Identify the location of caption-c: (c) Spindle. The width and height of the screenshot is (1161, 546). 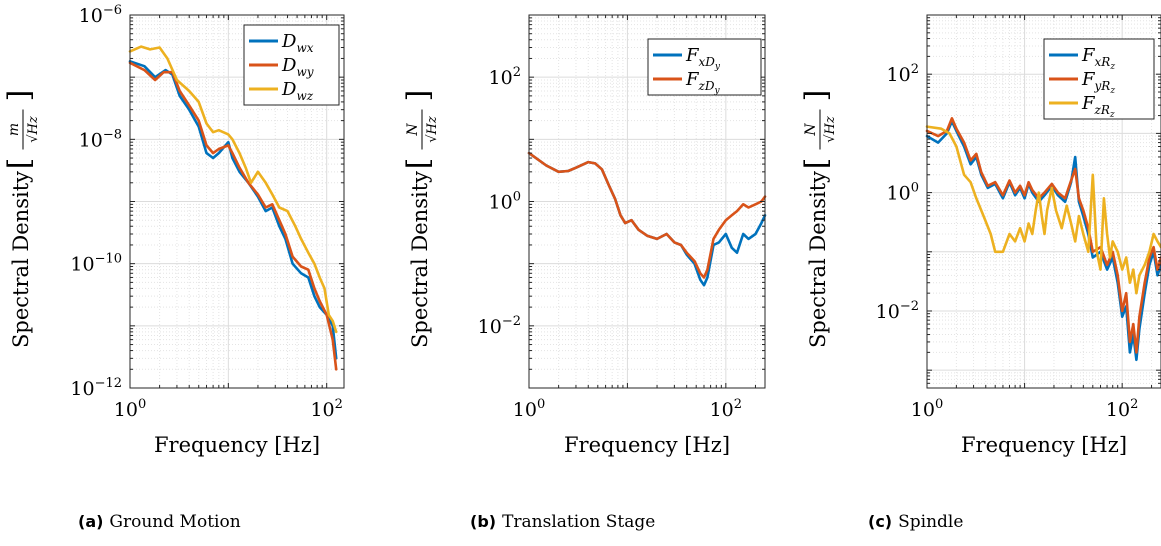
(916, 522).